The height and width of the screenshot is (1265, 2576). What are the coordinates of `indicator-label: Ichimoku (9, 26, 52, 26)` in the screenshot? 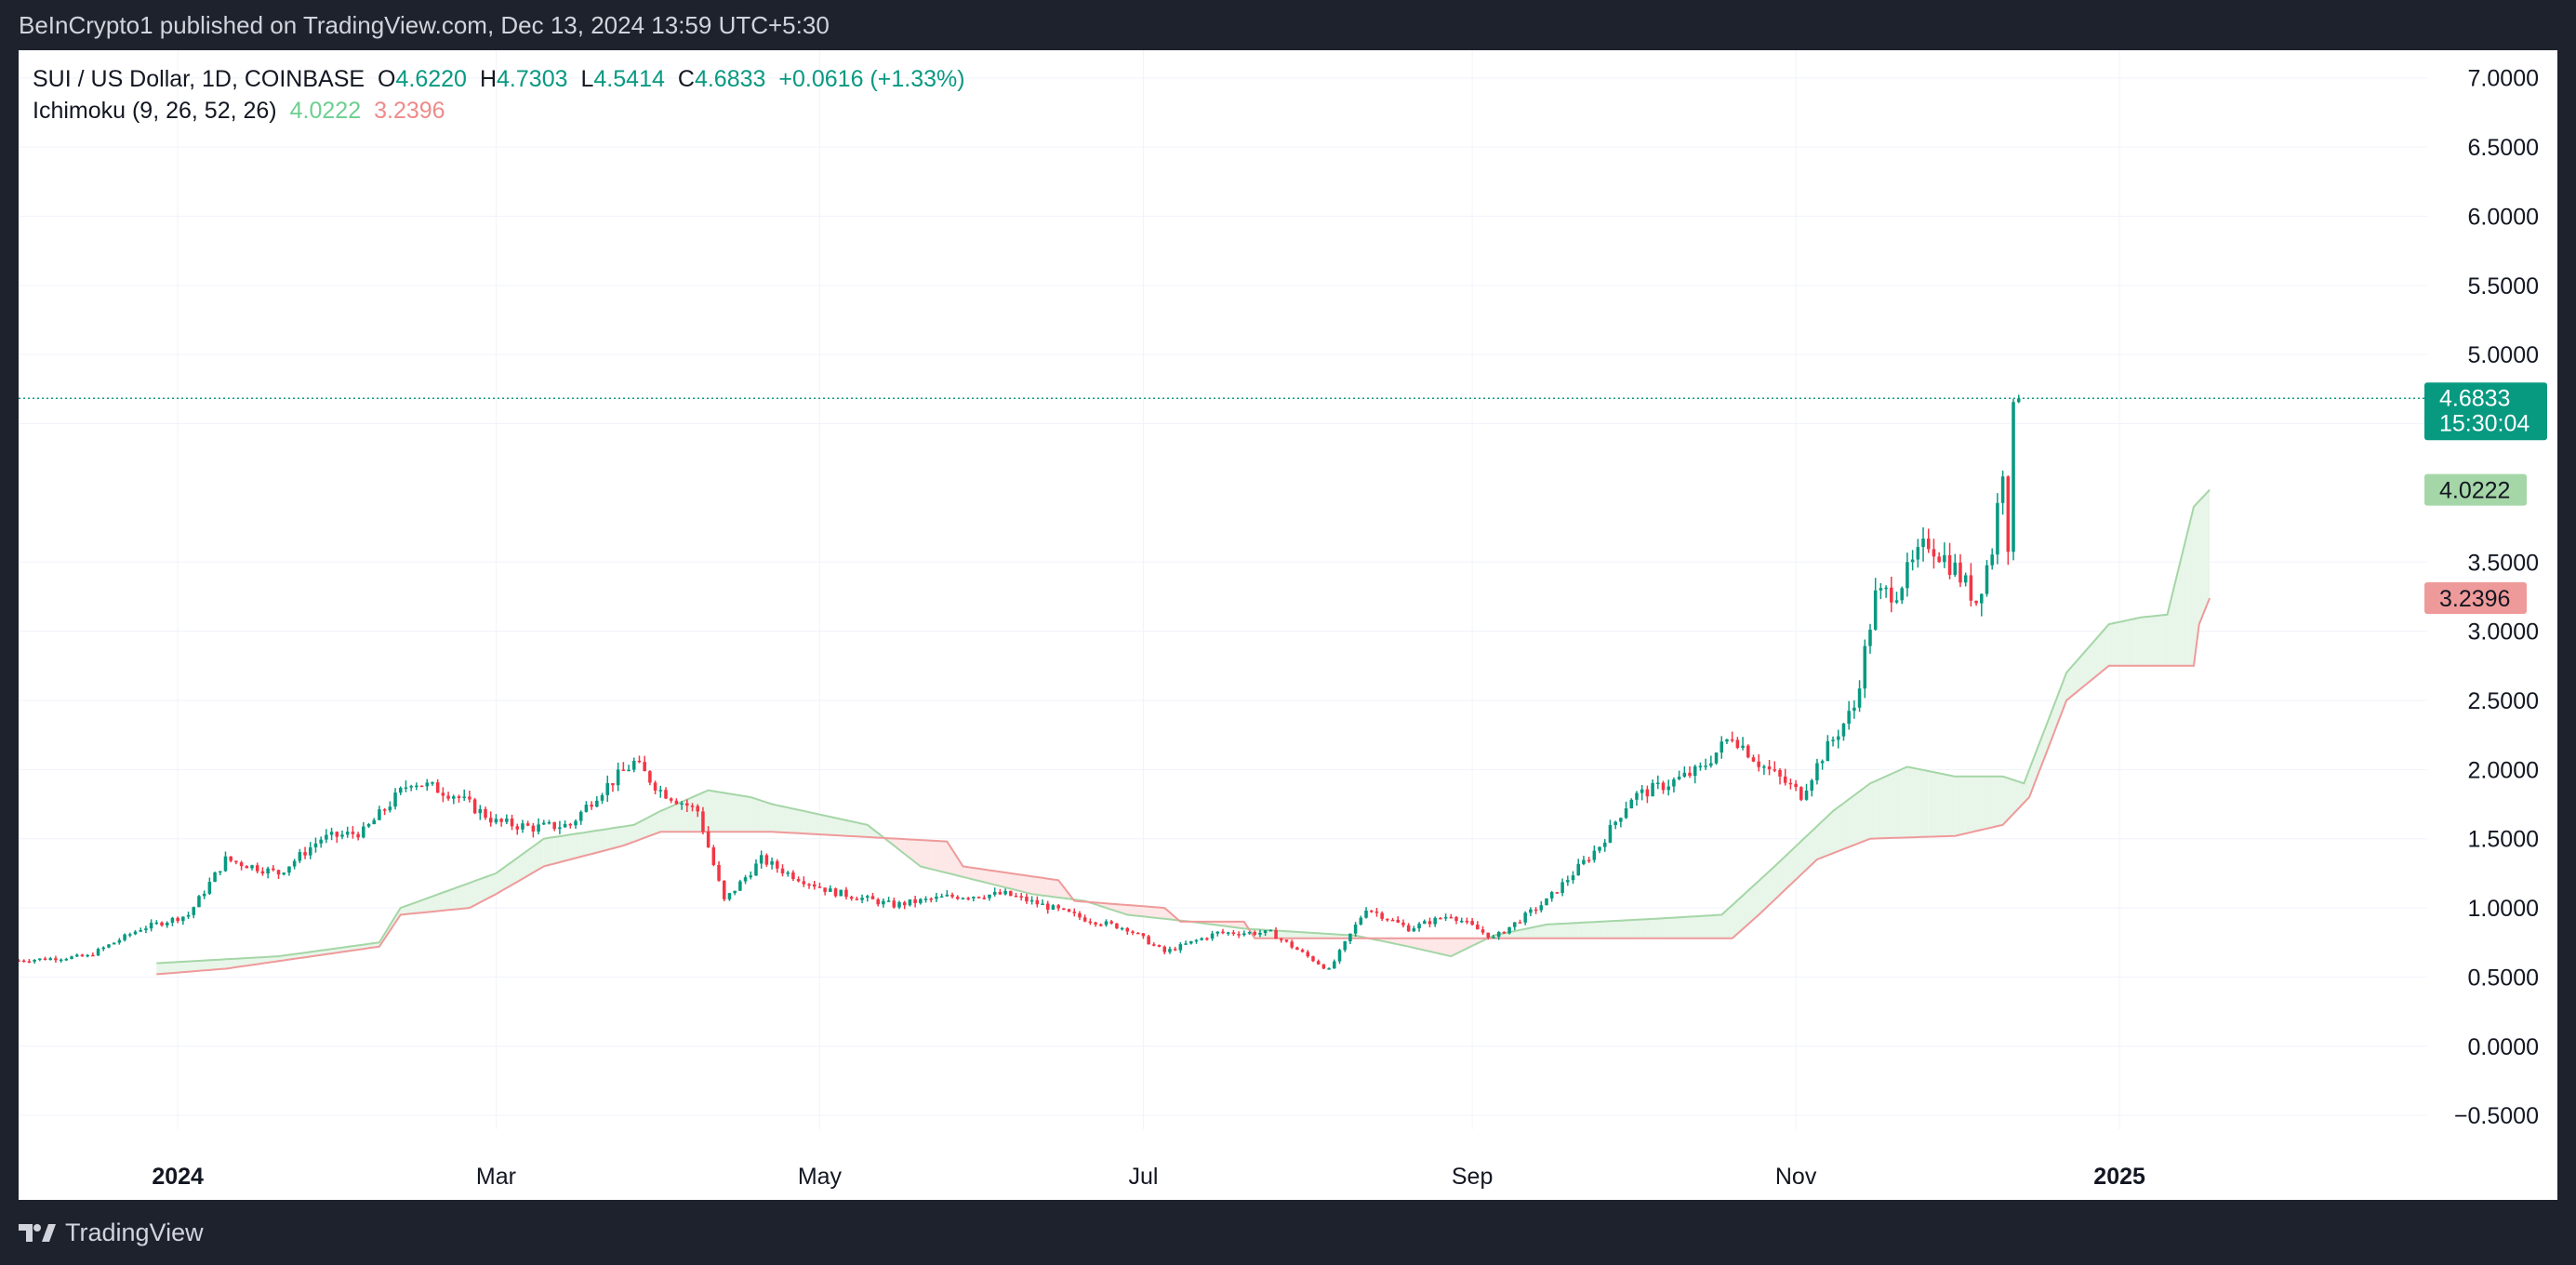 It's located at (155, 111).